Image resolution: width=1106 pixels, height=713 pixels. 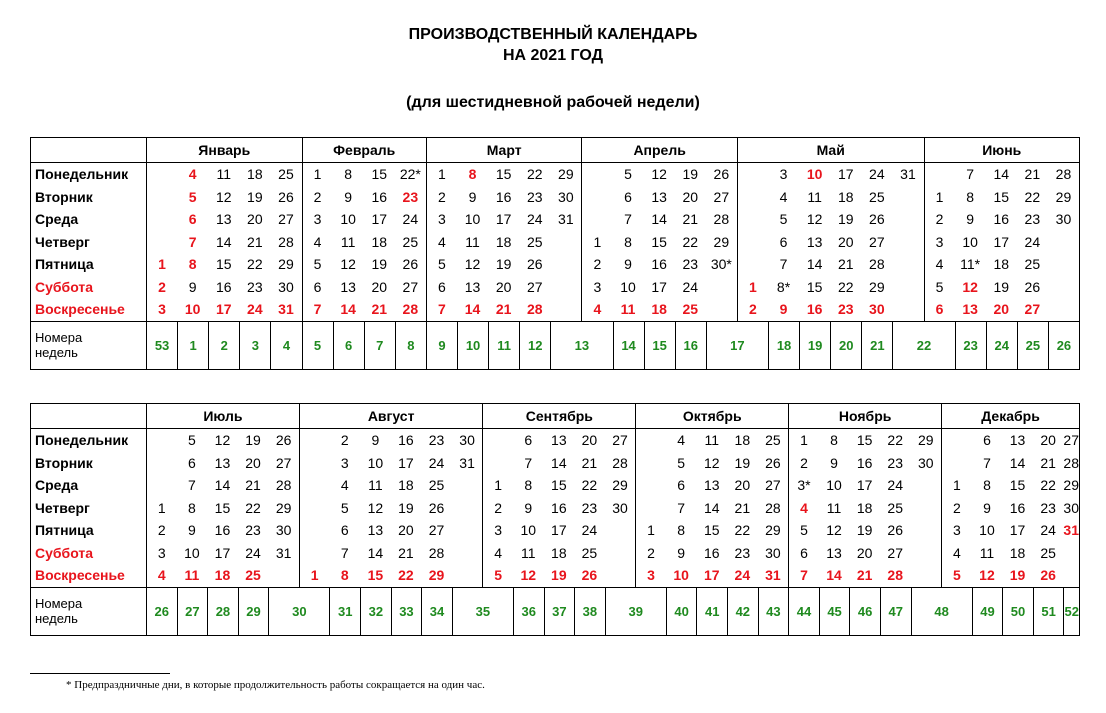 I want to click on week-number: 31, so click(x=345, y=610).